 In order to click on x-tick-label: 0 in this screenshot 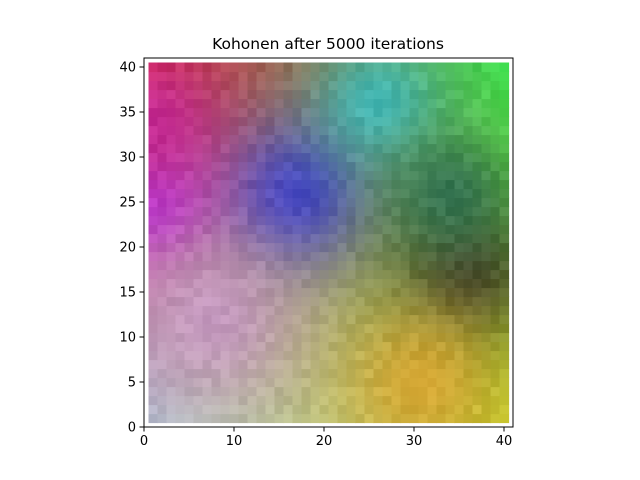, I will do `click(144, 441)`.